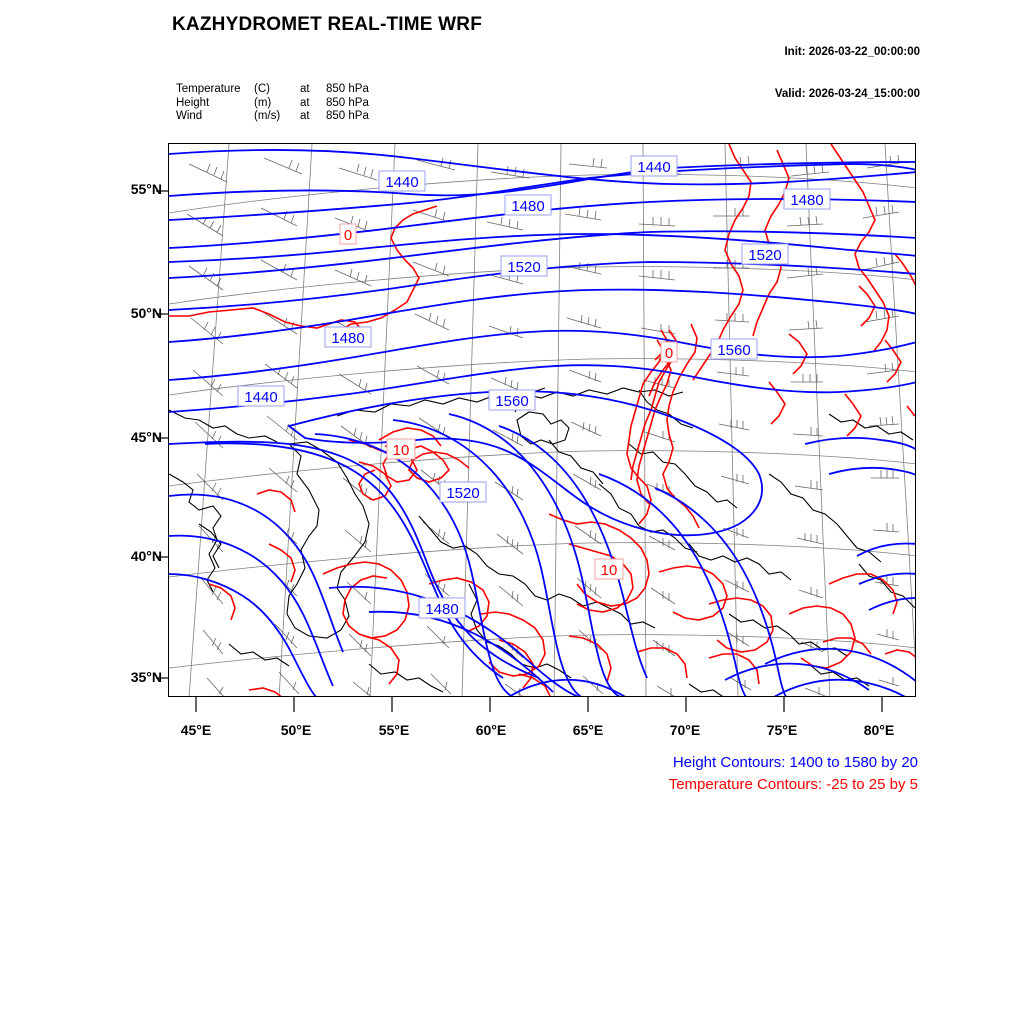 Image resolution: width=1024 pixels, height=1024 pixels. Describe the element at coordinates (685, 730) in the screenshot. I see `lon-tick-70e: 70°E` at that location.